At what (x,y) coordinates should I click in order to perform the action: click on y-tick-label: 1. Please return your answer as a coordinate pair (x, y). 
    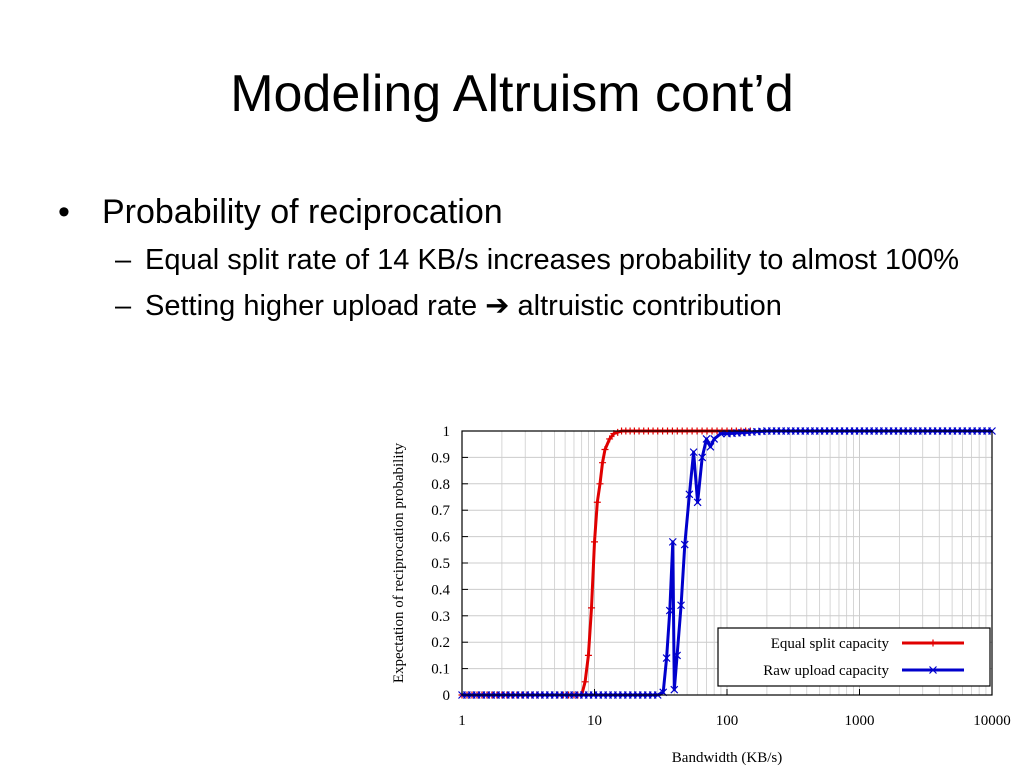
    Looking at the image, I should click on (447, 432).